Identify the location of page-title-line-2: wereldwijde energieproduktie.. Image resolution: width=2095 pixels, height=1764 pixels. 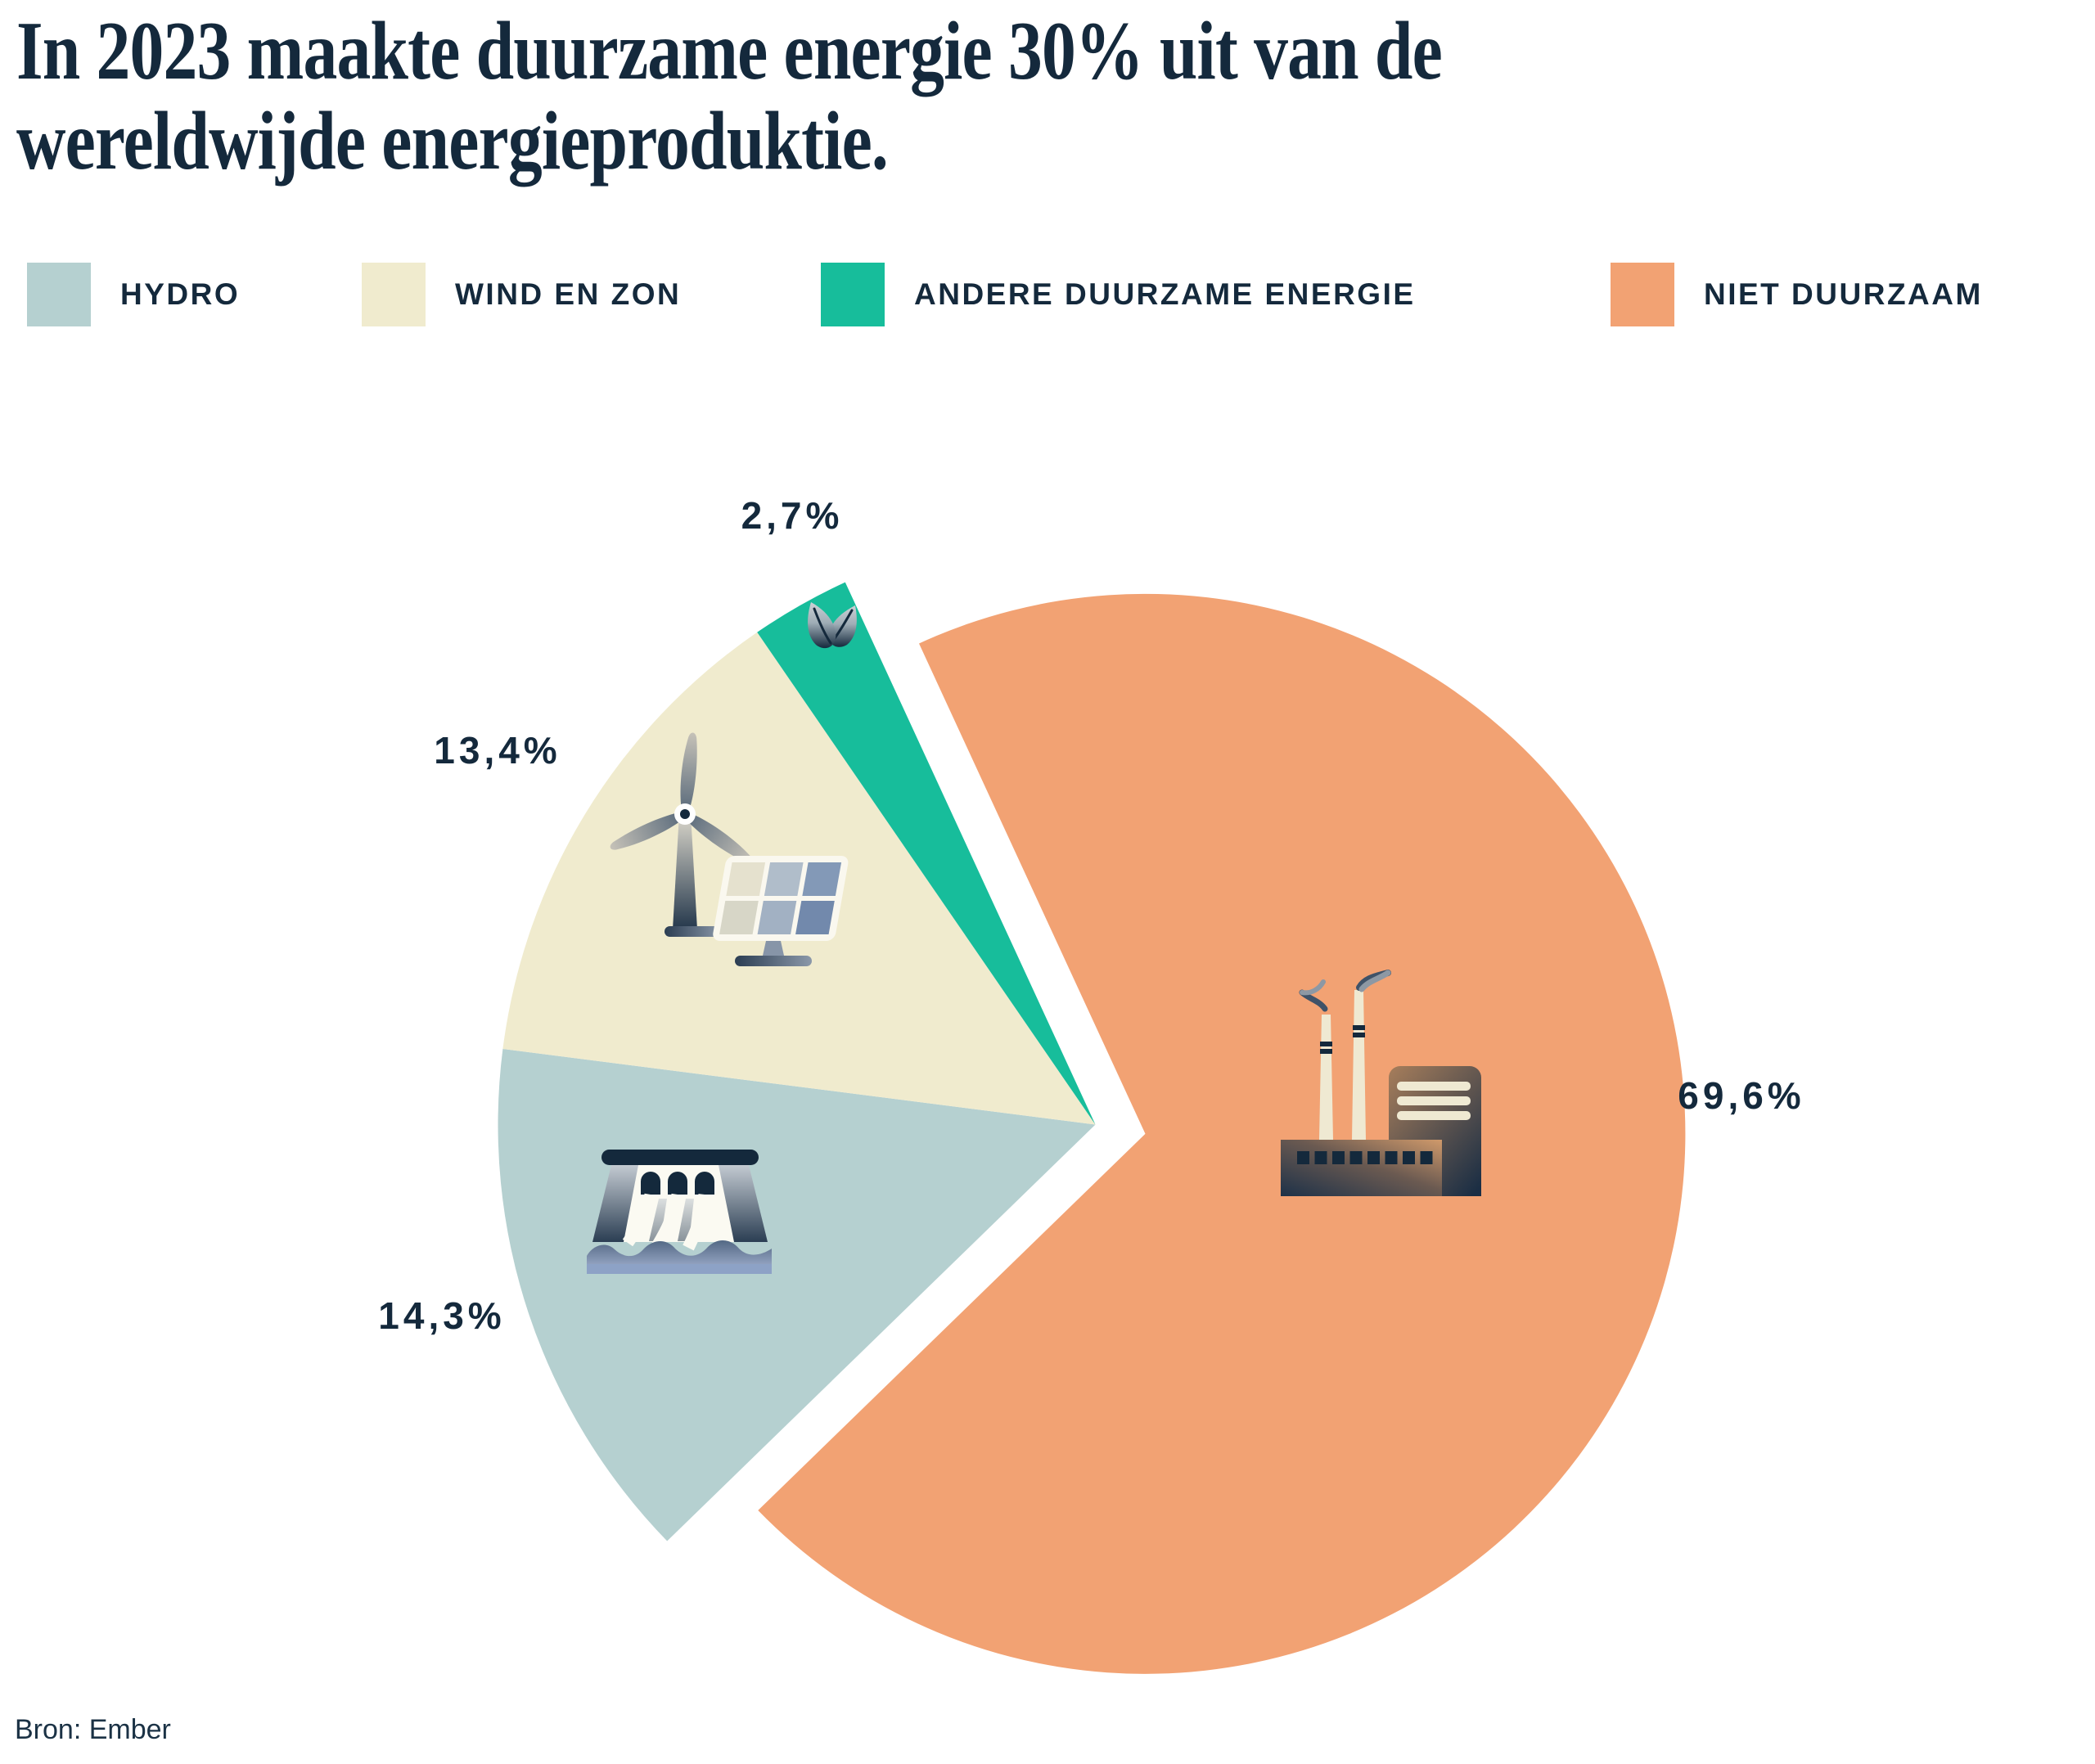
(452, 142).